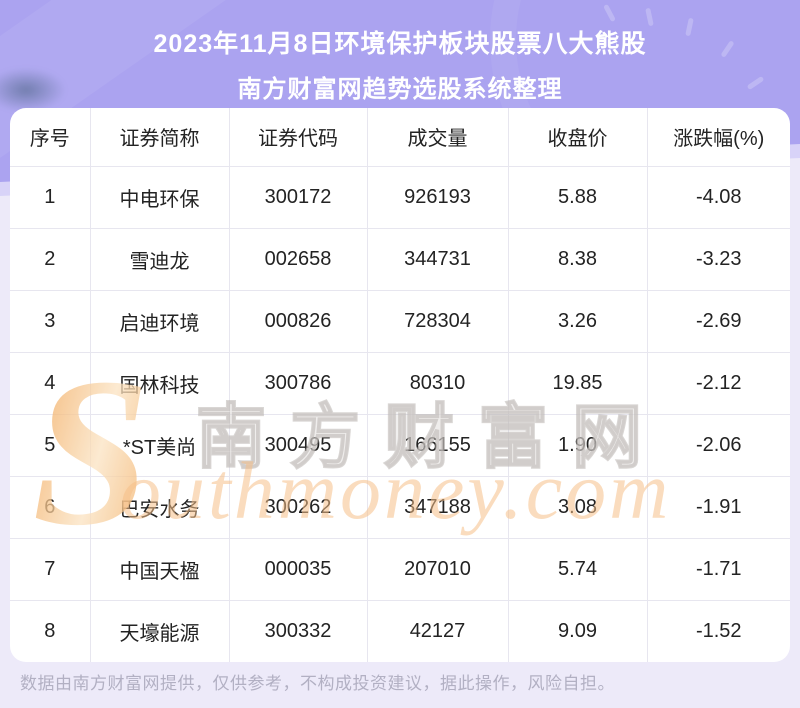  What do you see at coordinates (160, 259) in the screenshot?
I see `table-cell-stock-name: 雪迪龙` at bounding box center [160, 259].